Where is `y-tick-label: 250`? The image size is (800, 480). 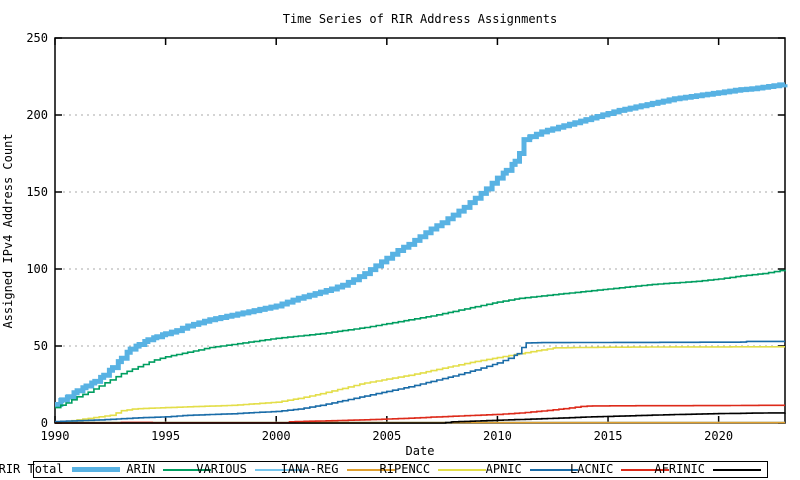
y-tick-label: 250 is located at coordinates (37, 38).